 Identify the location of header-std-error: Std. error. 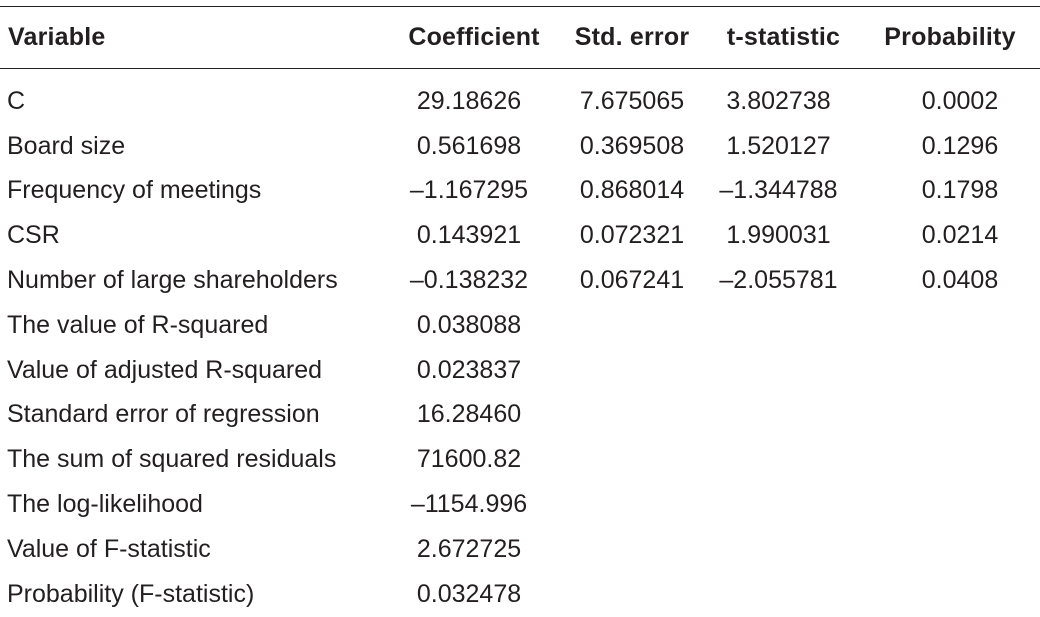
(632, 37).